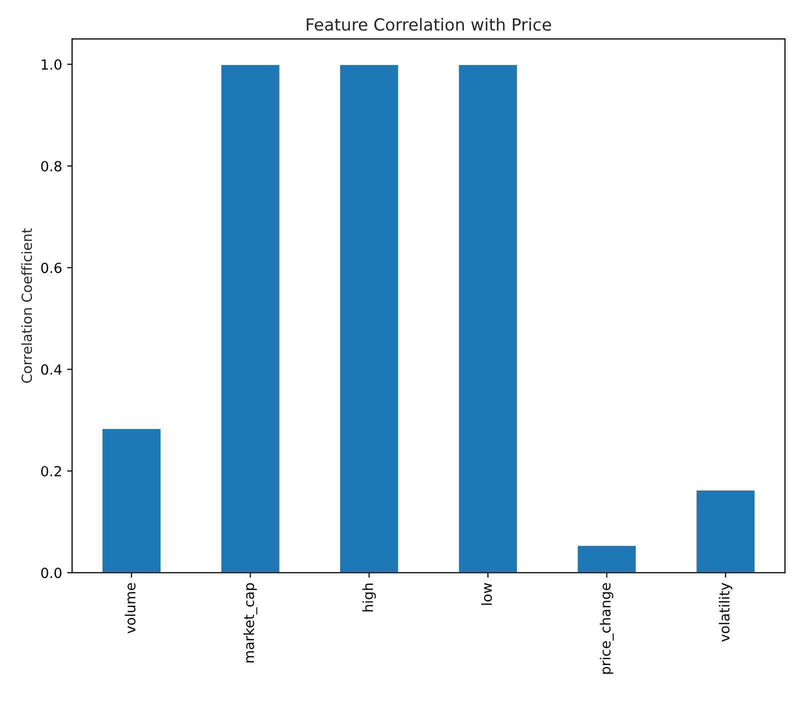 The height and width of the screenshot is (707, 801). I want to click on x-tick-label: market_cap, so click(250, 622).